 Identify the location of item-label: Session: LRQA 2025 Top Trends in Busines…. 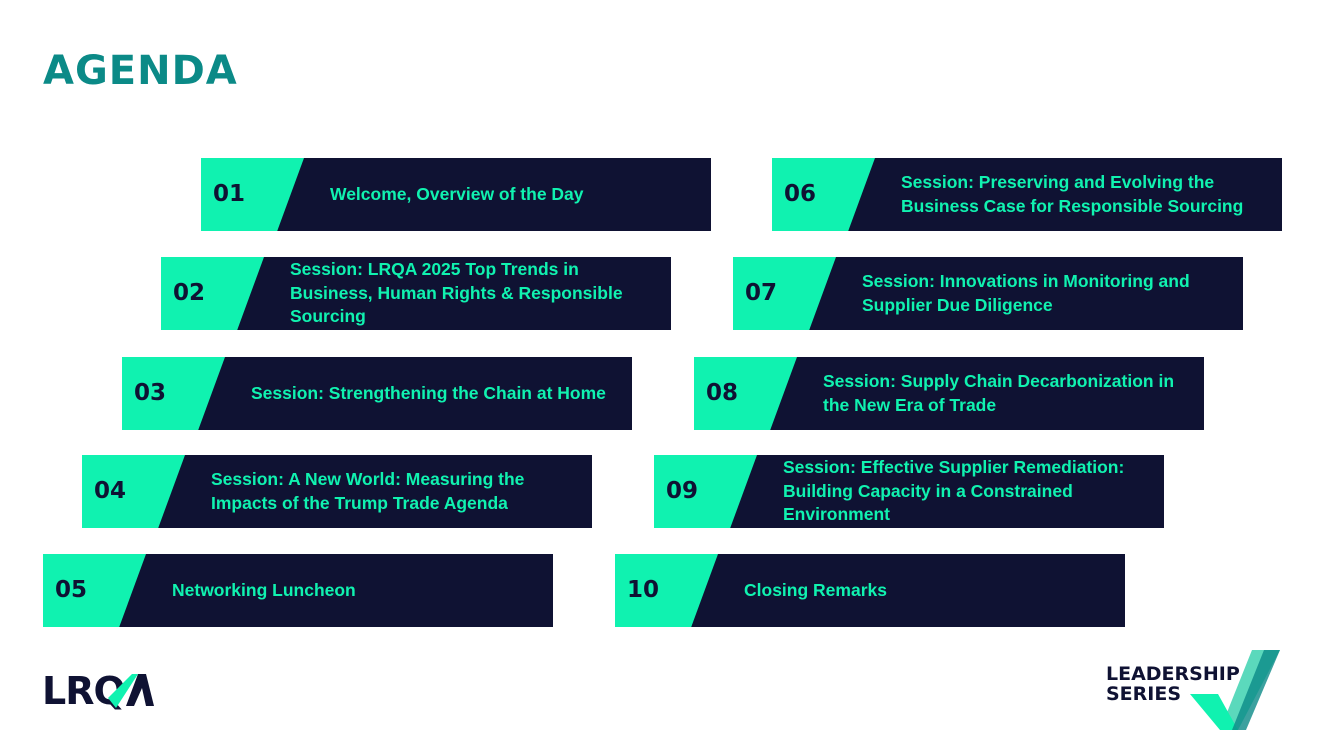
(474, 293).